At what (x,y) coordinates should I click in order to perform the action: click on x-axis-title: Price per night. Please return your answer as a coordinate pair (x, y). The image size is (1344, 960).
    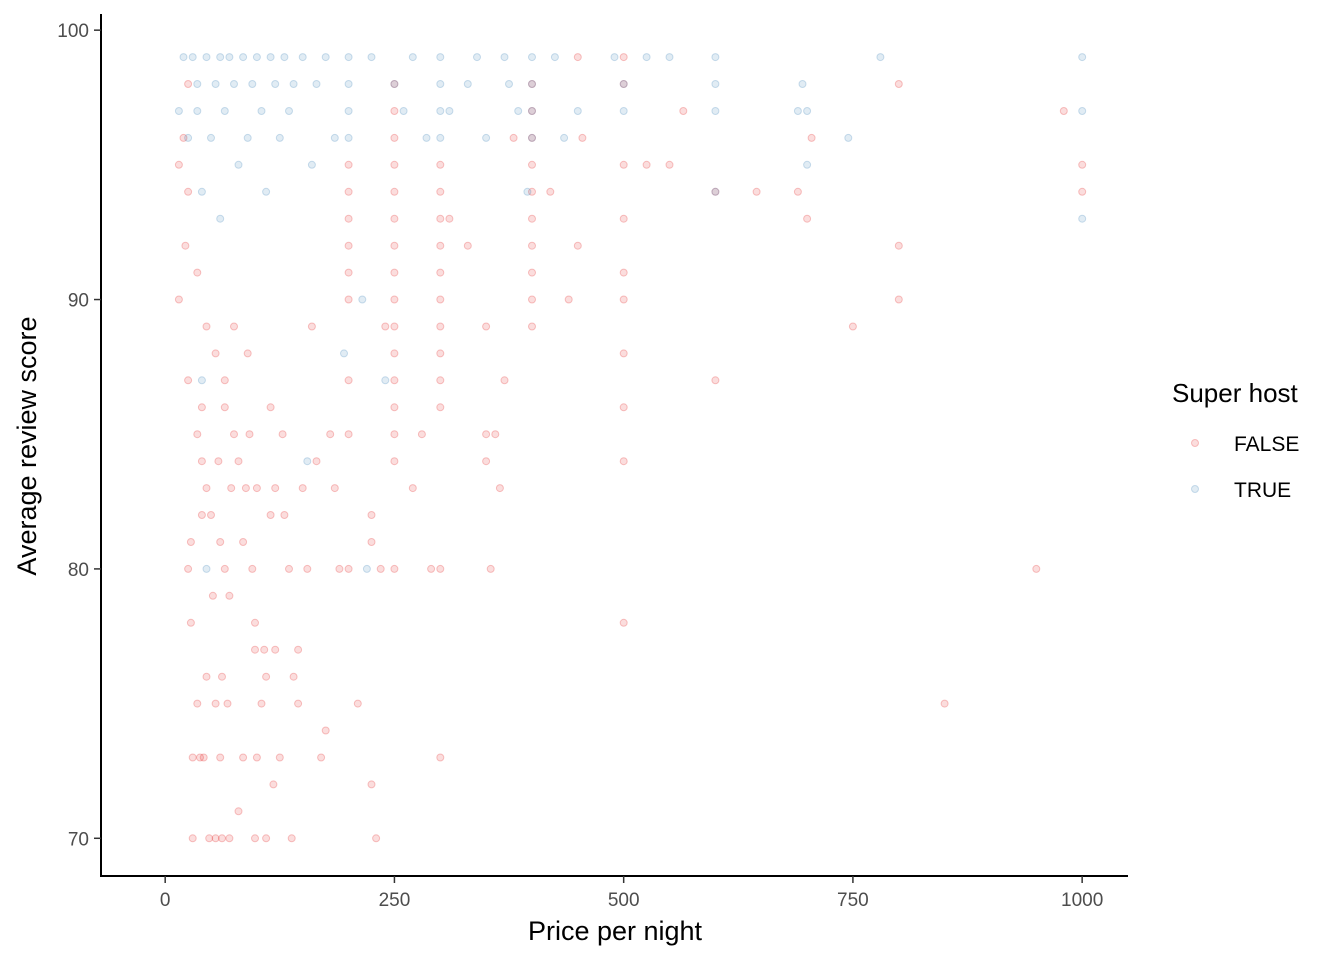
    Looking at the image, I should click on (615, 931).